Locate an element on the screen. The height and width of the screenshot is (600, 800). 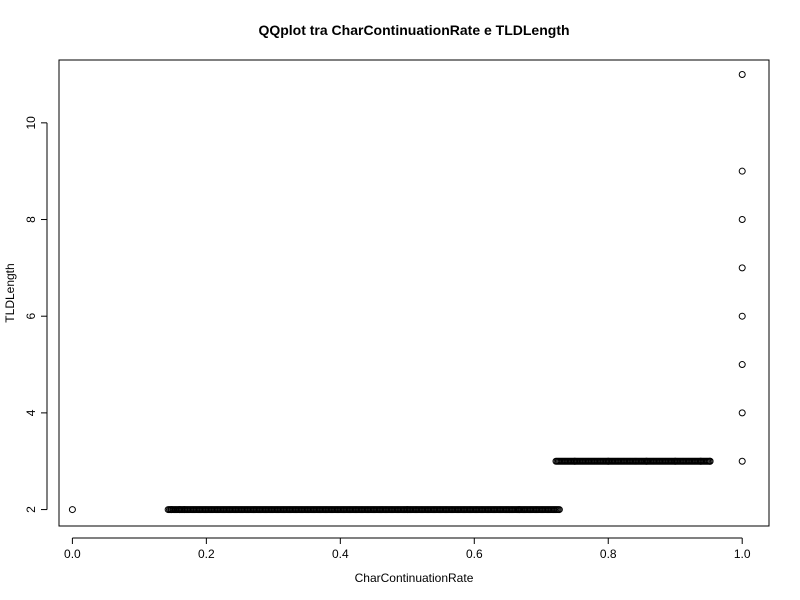
y-axis: 2 4 6 8 10 is located at coordinates (36, 314).